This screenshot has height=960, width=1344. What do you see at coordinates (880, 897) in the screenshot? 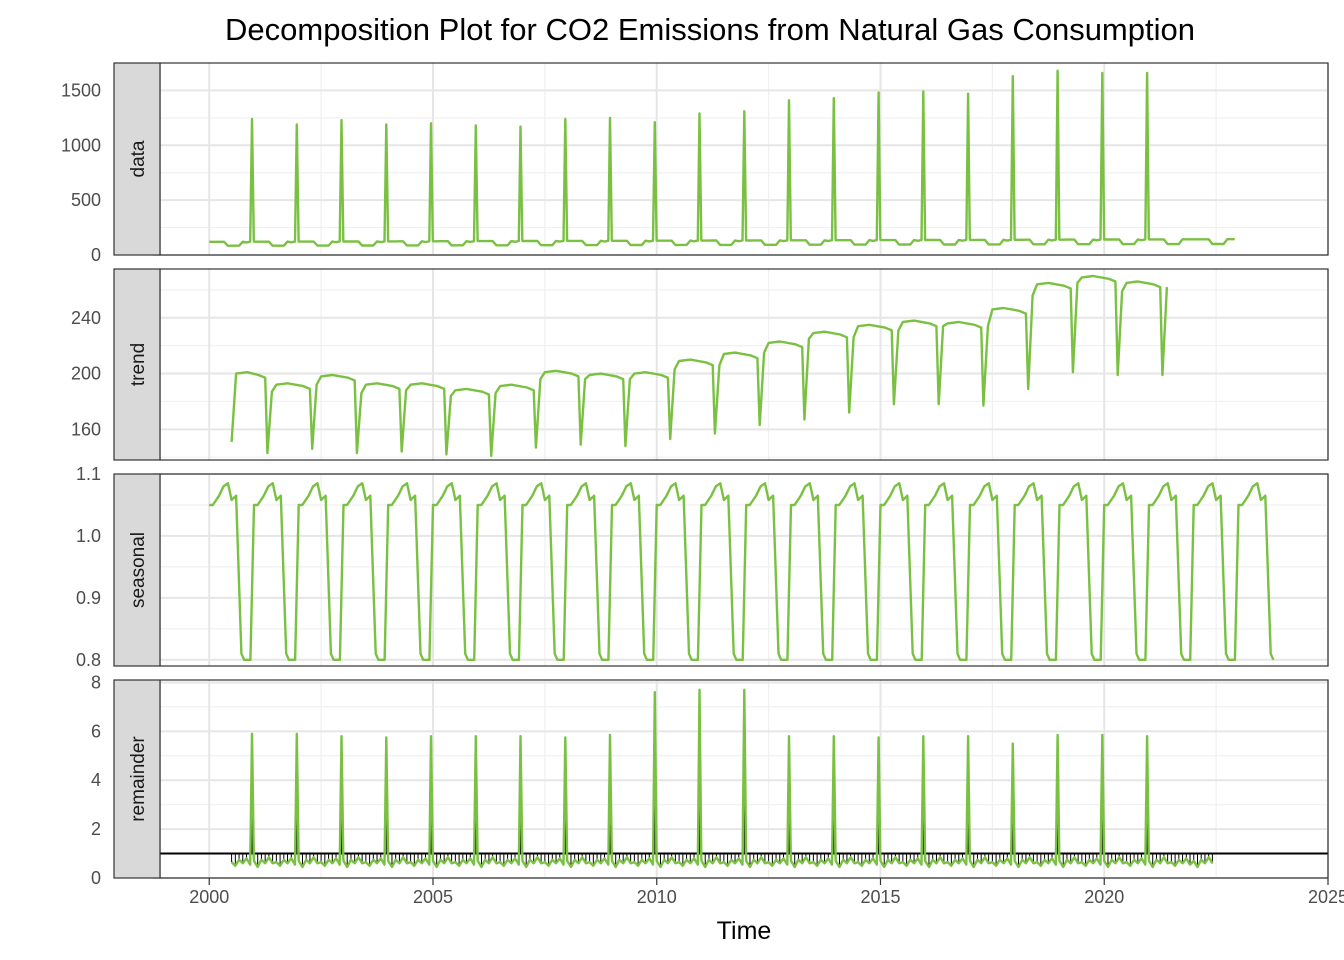
I see `x-tick-label: 2015` at bounding box center [880, 897].